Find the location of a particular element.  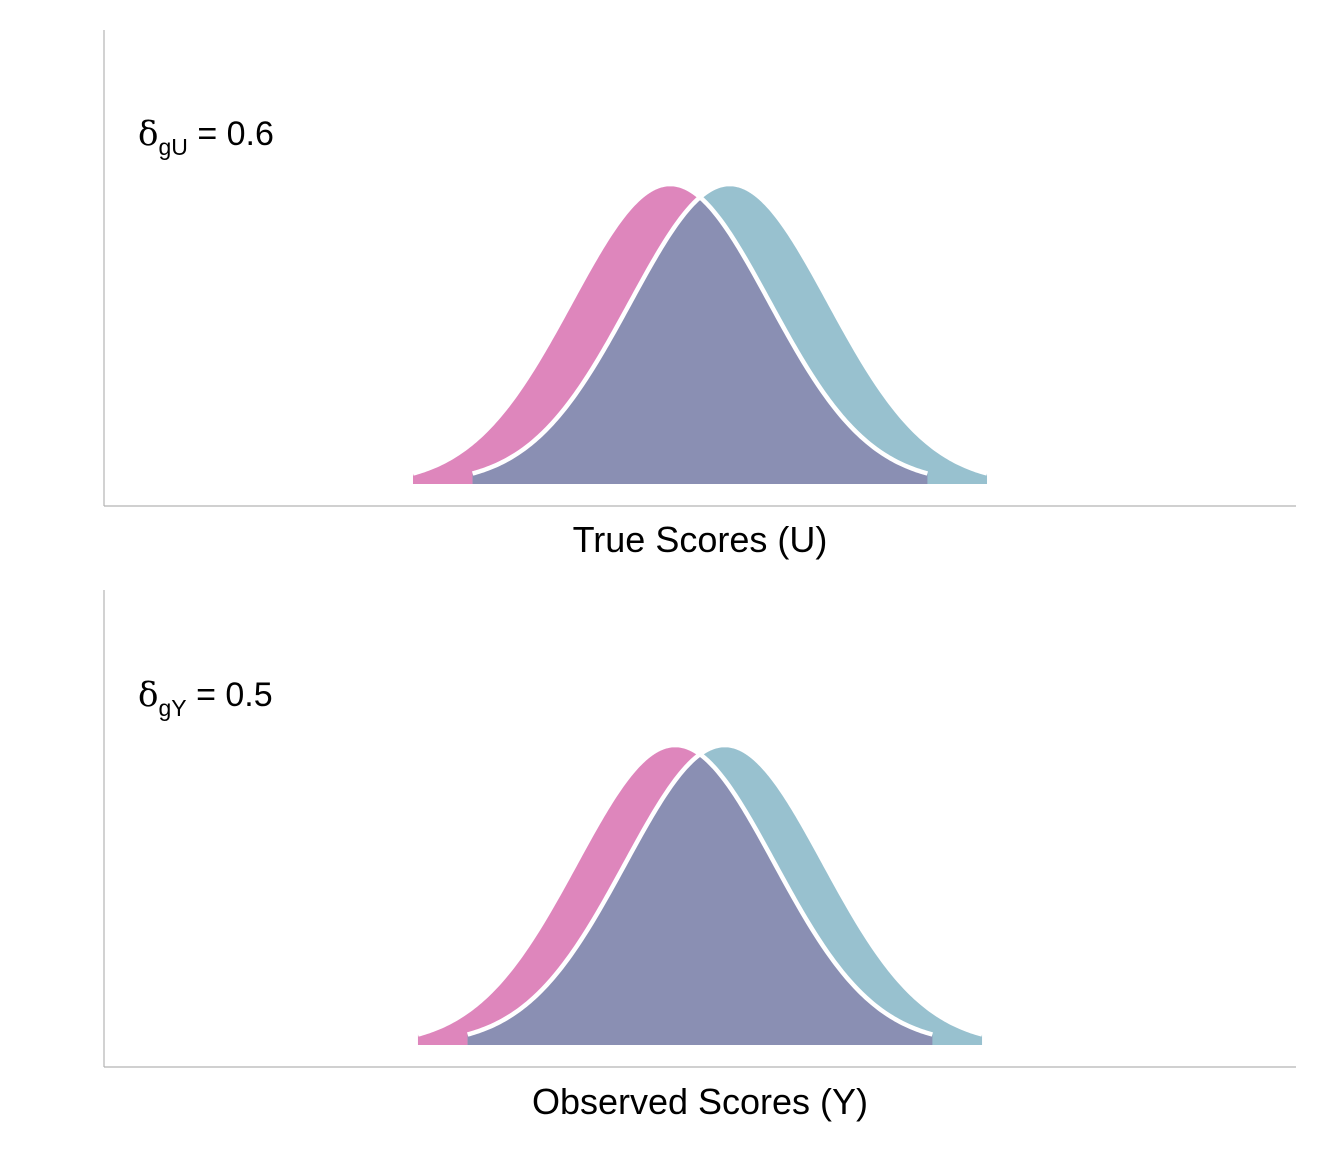

effect-size-value: = 0.5 is located at coordinates (230, 695).